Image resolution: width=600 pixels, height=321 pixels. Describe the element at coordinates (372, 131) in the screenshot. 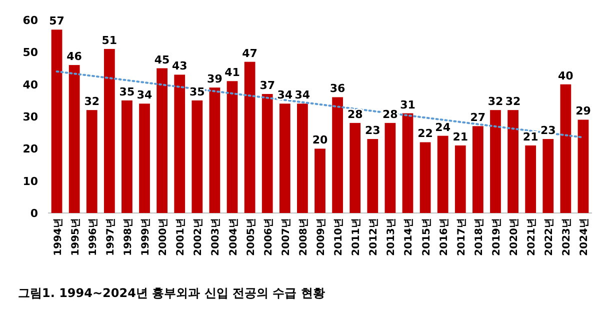

I see `data-label: 23` at that location.